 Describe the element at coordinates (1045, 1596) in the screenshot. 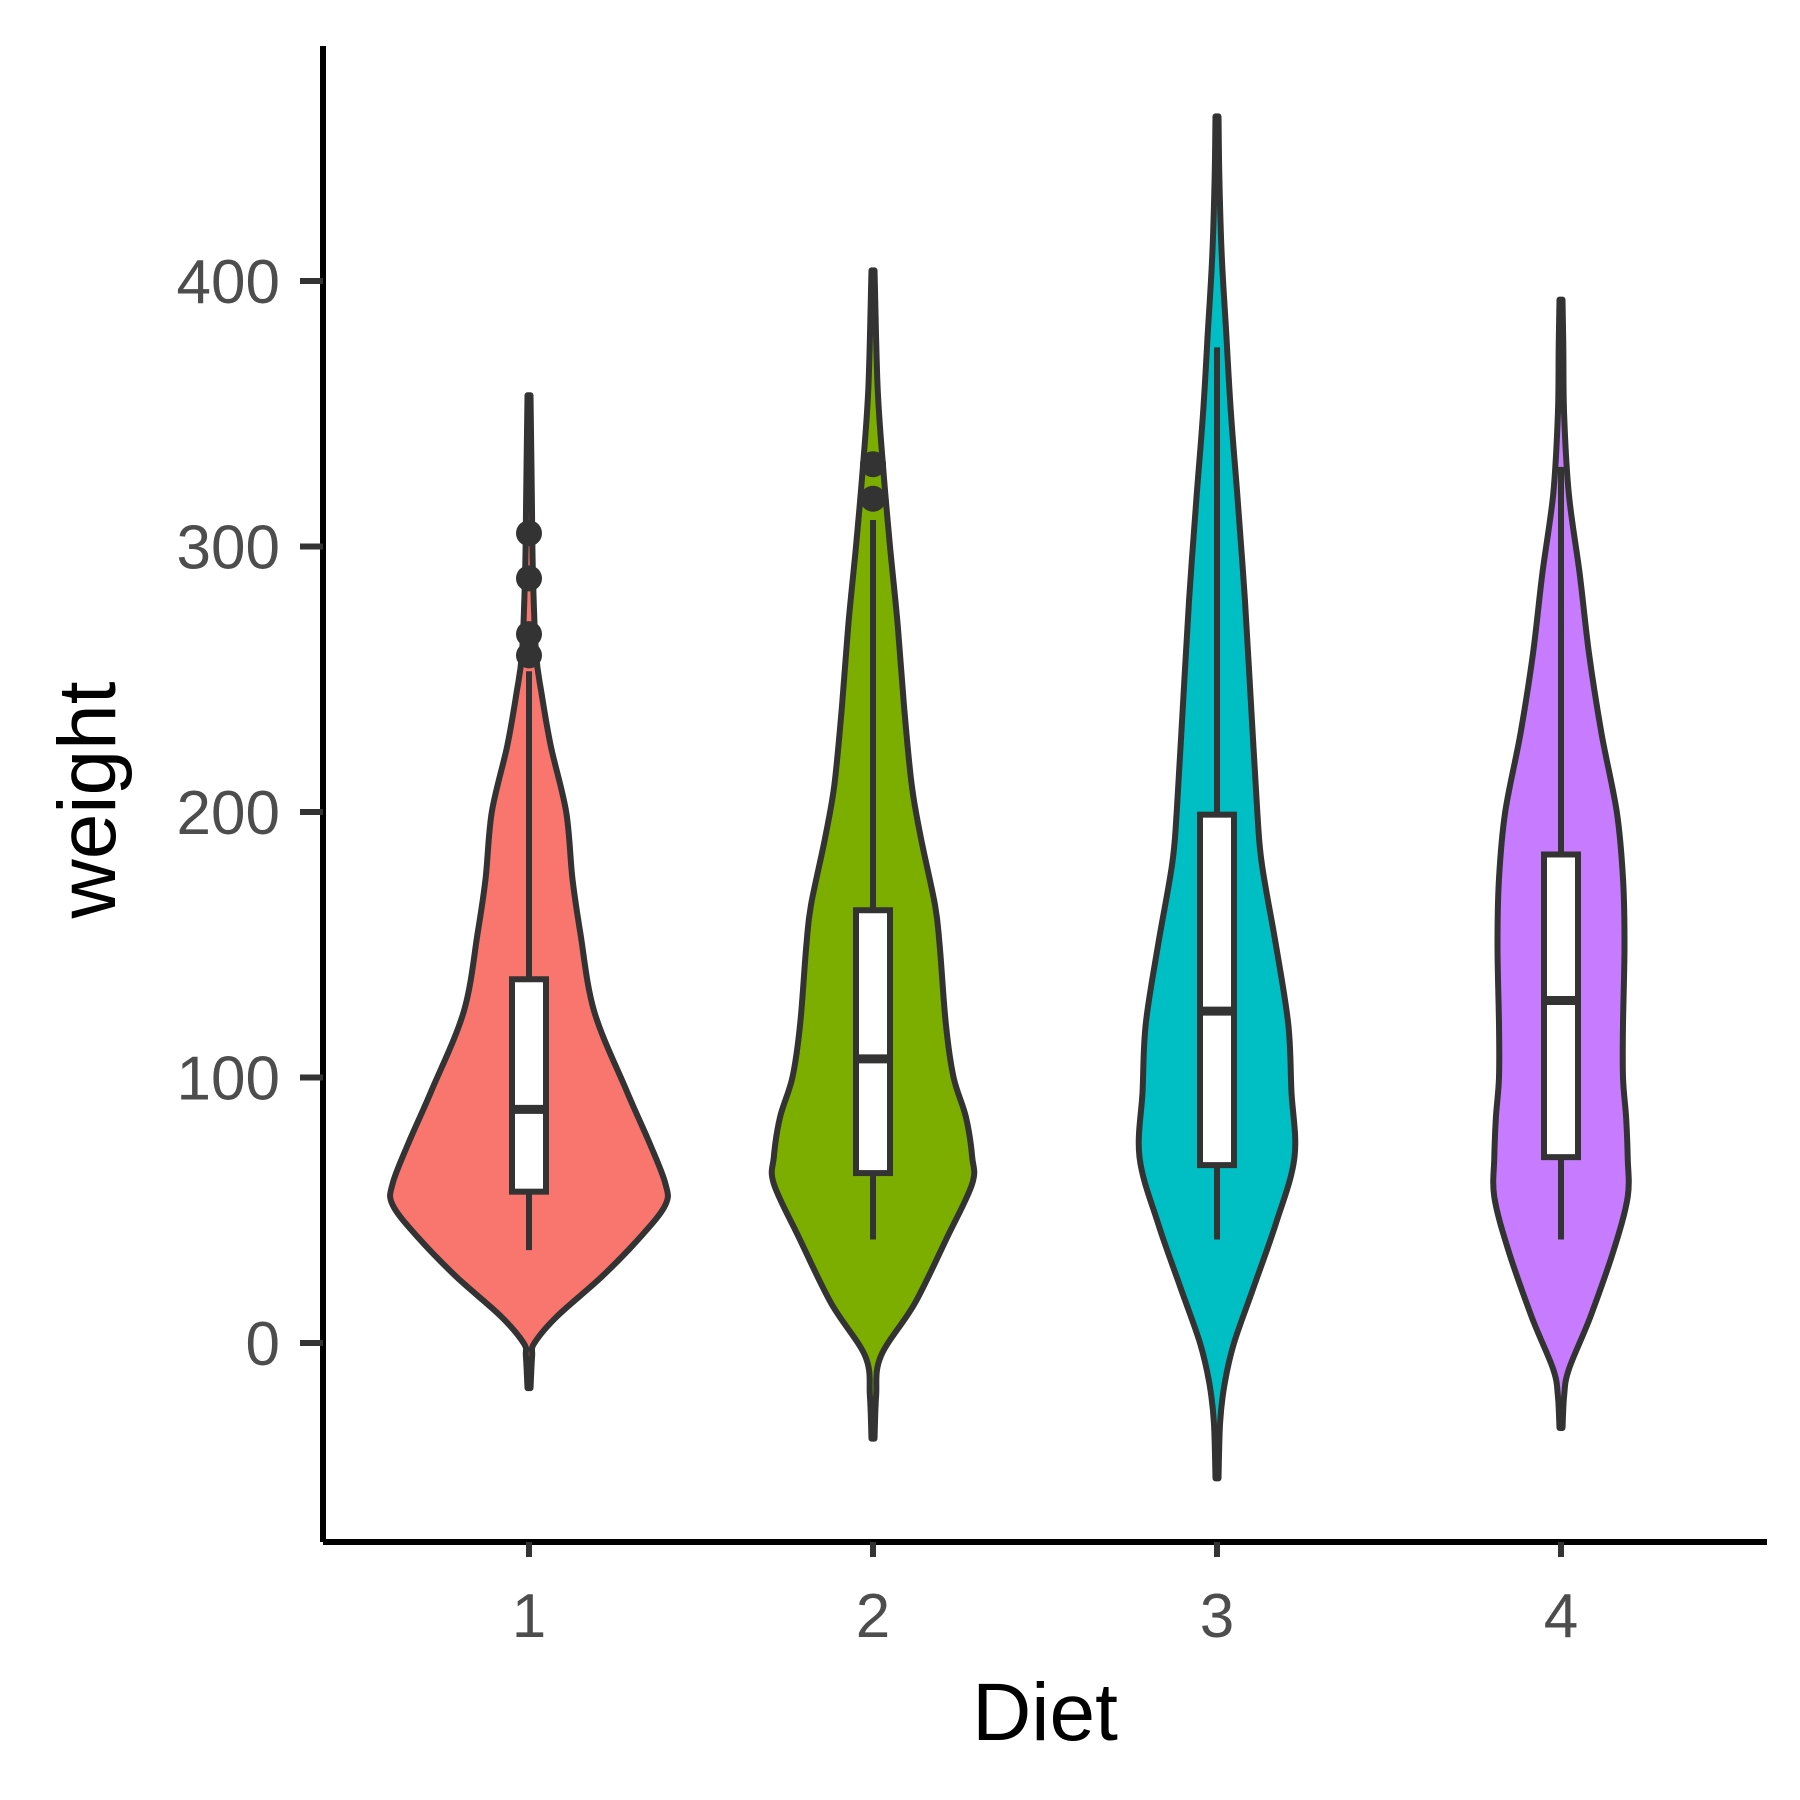

I see `x-axis-ticks: 1 2 3 4` at that location.